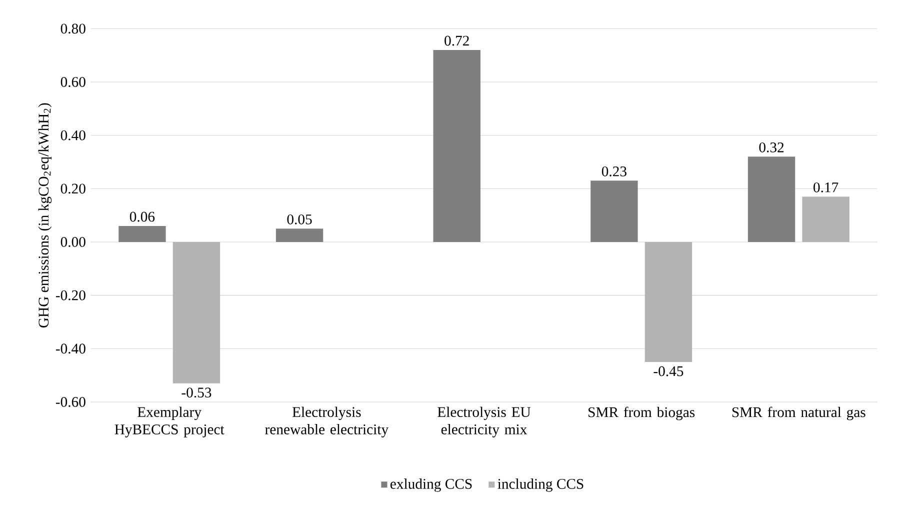  Describe the element at coordinates (73, 29) in the screenshot. I see `y-tick-label: 0.80` at that location.